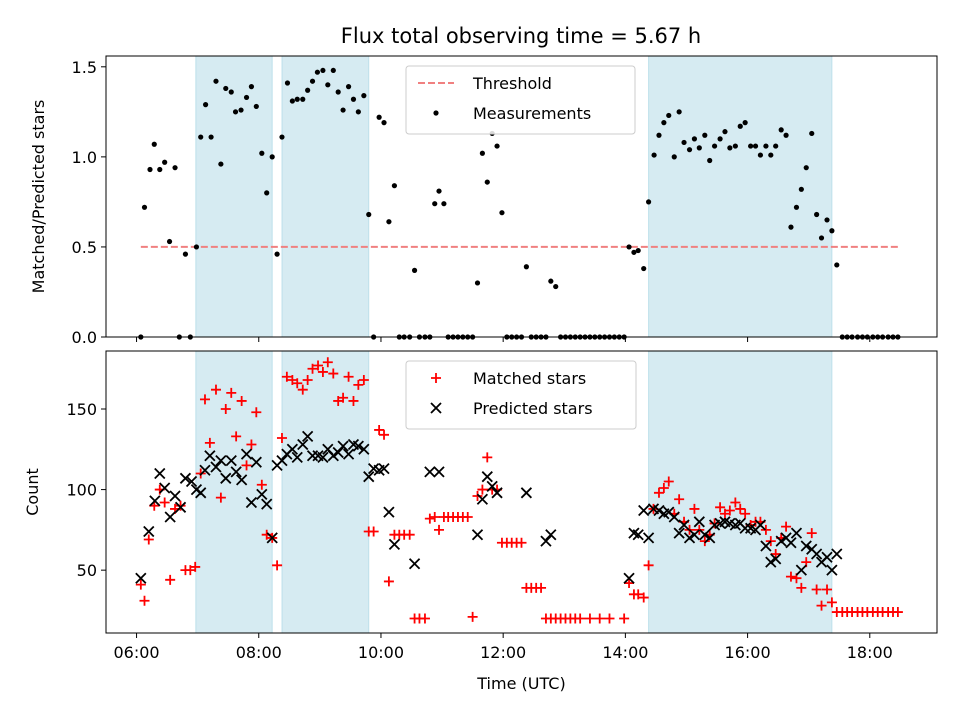  Describe the element at coordinates (81, 409) in the screenshot. I see `y-tick-label: 150` at that location.